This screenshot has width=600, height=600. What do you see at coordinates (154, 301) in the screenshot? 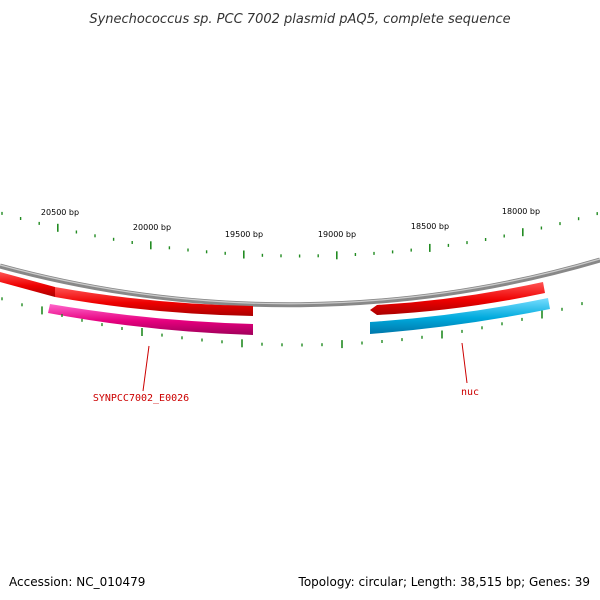
I see `cds-block-left` at bounding box center [154, 301].